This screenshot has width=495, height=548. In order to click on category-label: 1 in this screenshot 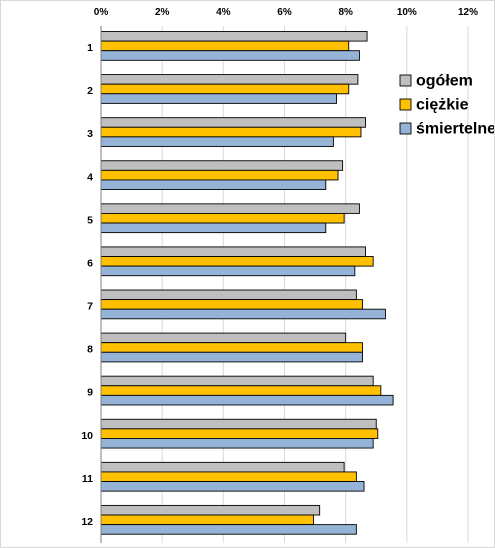, I will do `click(90, 48)`.